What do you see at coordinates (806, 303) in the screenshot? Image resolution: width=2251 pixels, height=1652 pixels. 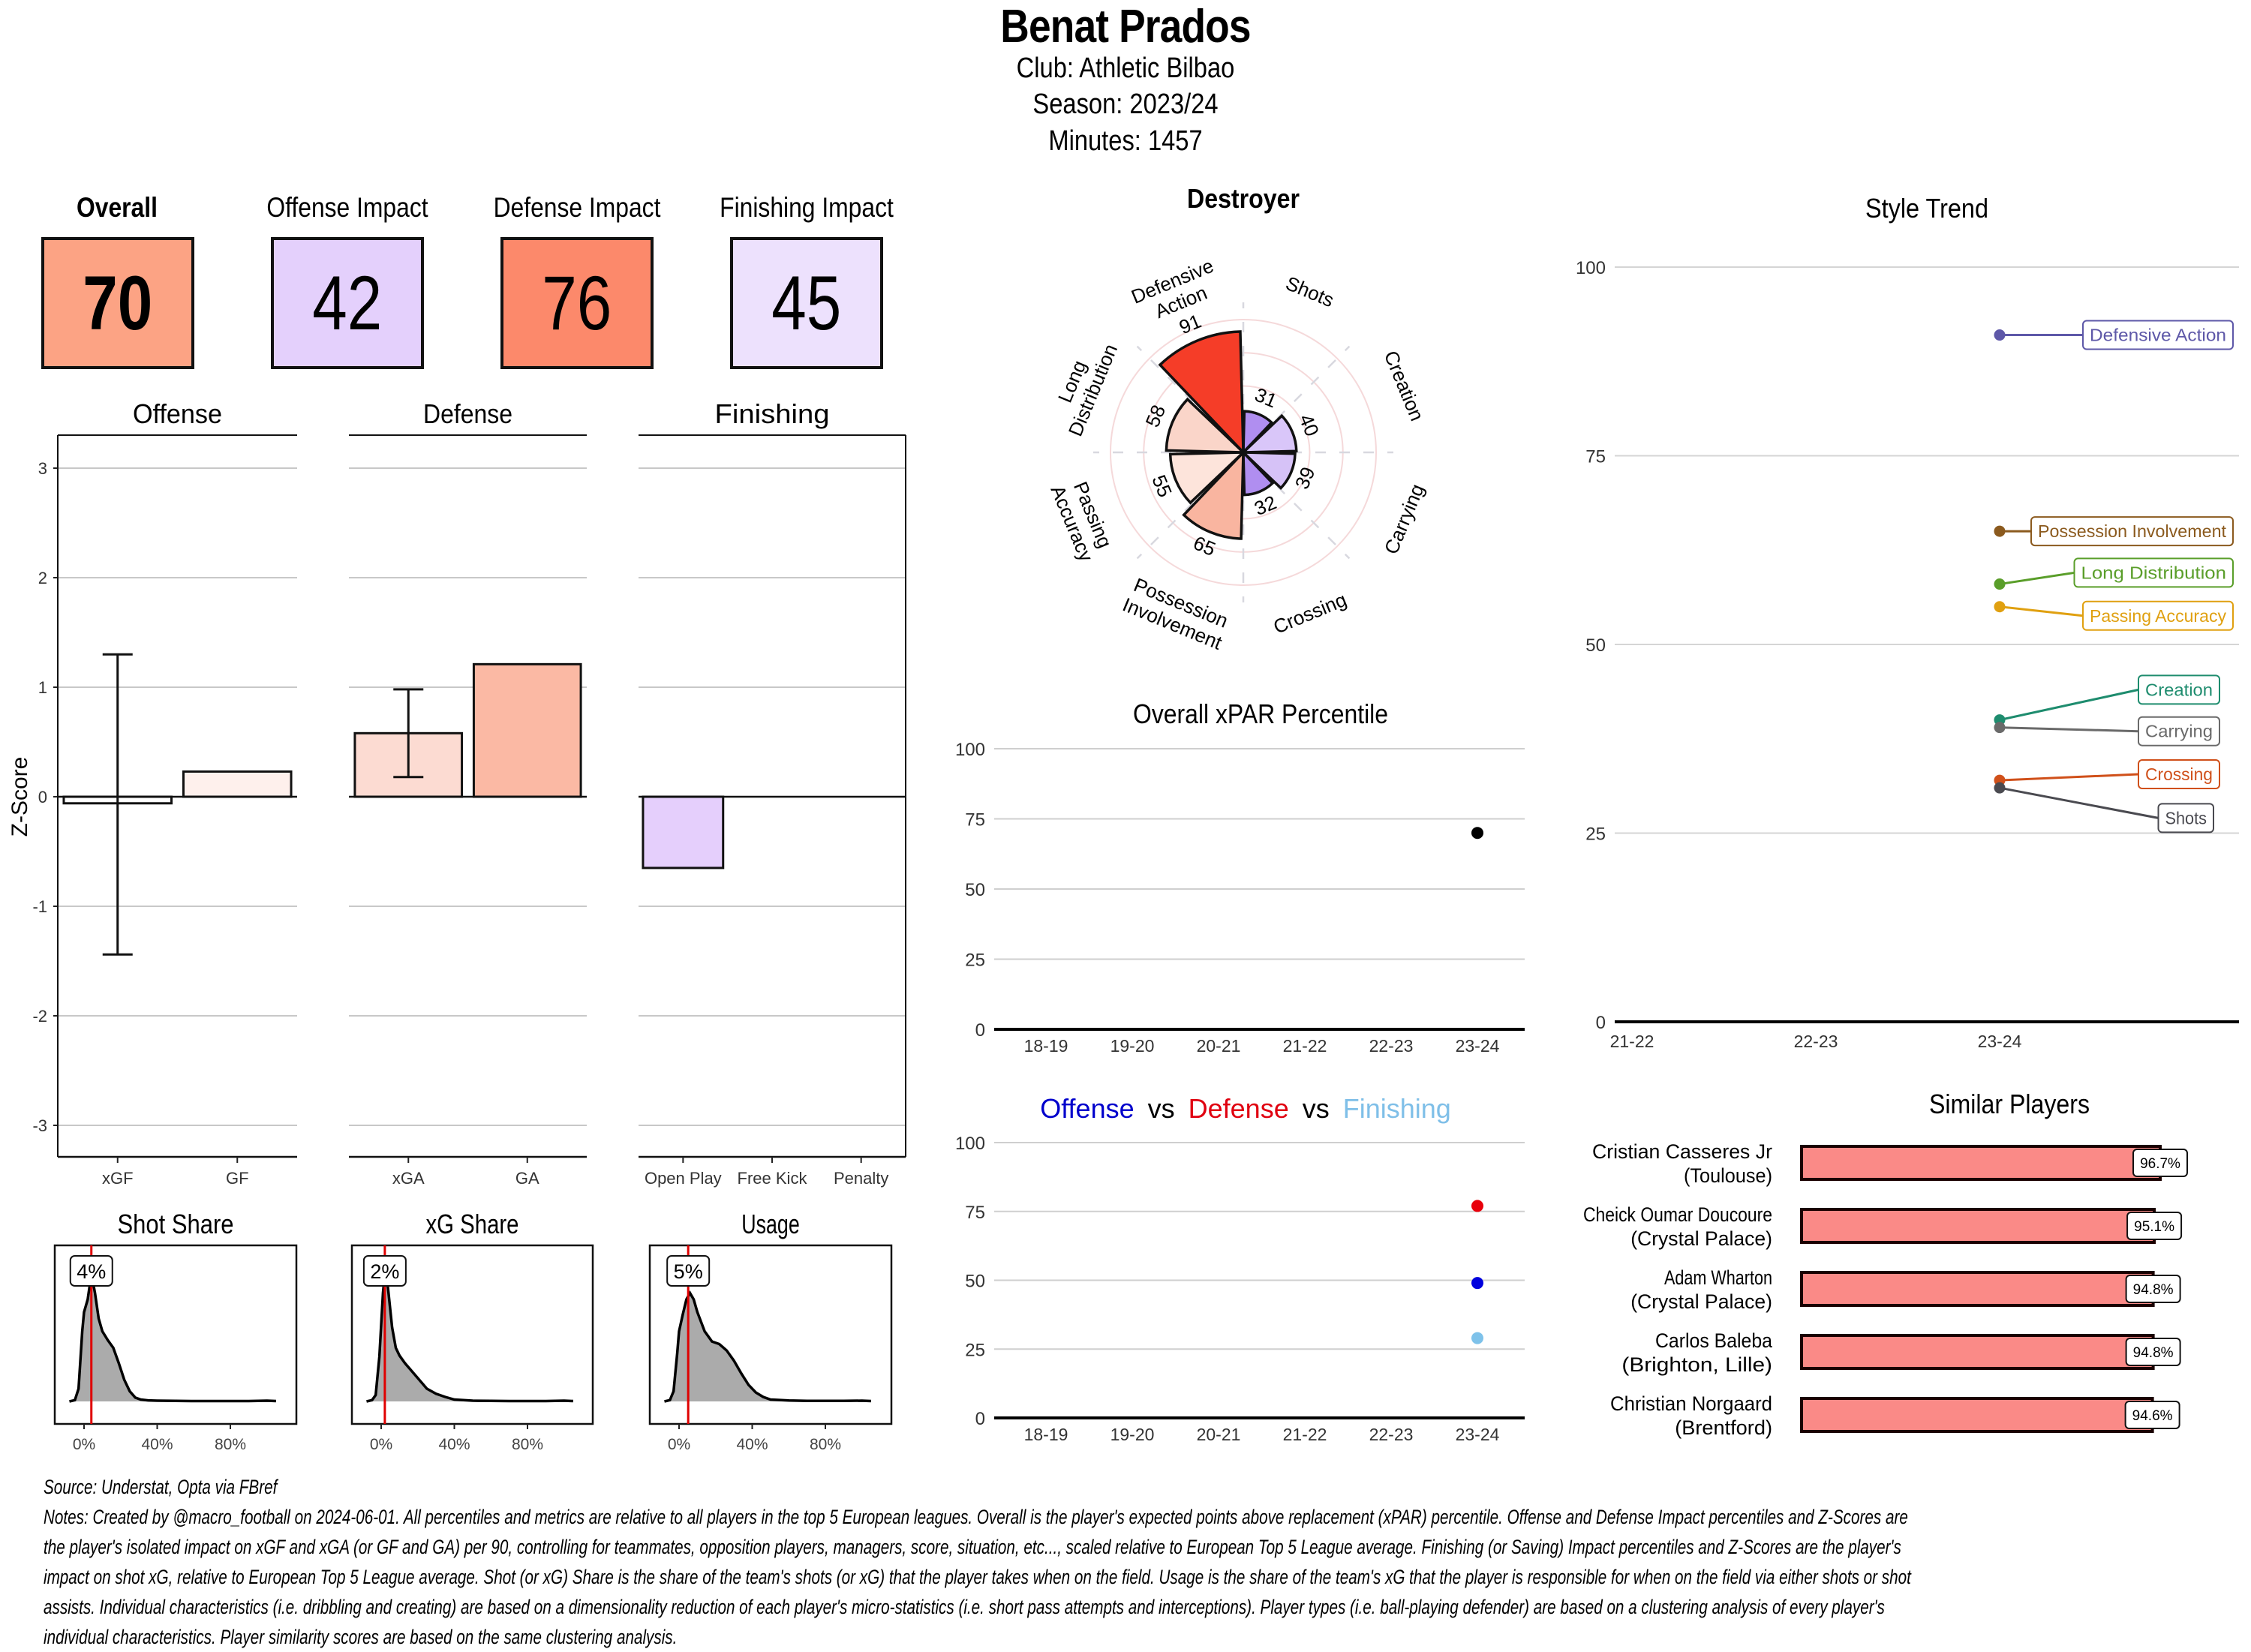 I see `finishing-impact-value: 45` at bounding box center [806, 303].